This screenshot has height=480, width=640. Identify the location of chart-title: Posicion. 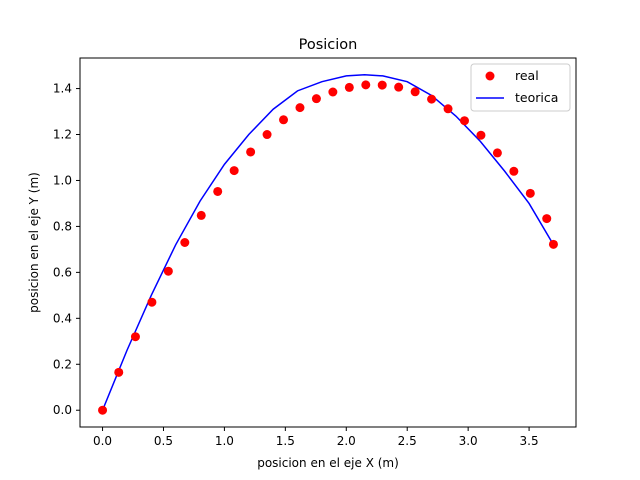
(328, 45).